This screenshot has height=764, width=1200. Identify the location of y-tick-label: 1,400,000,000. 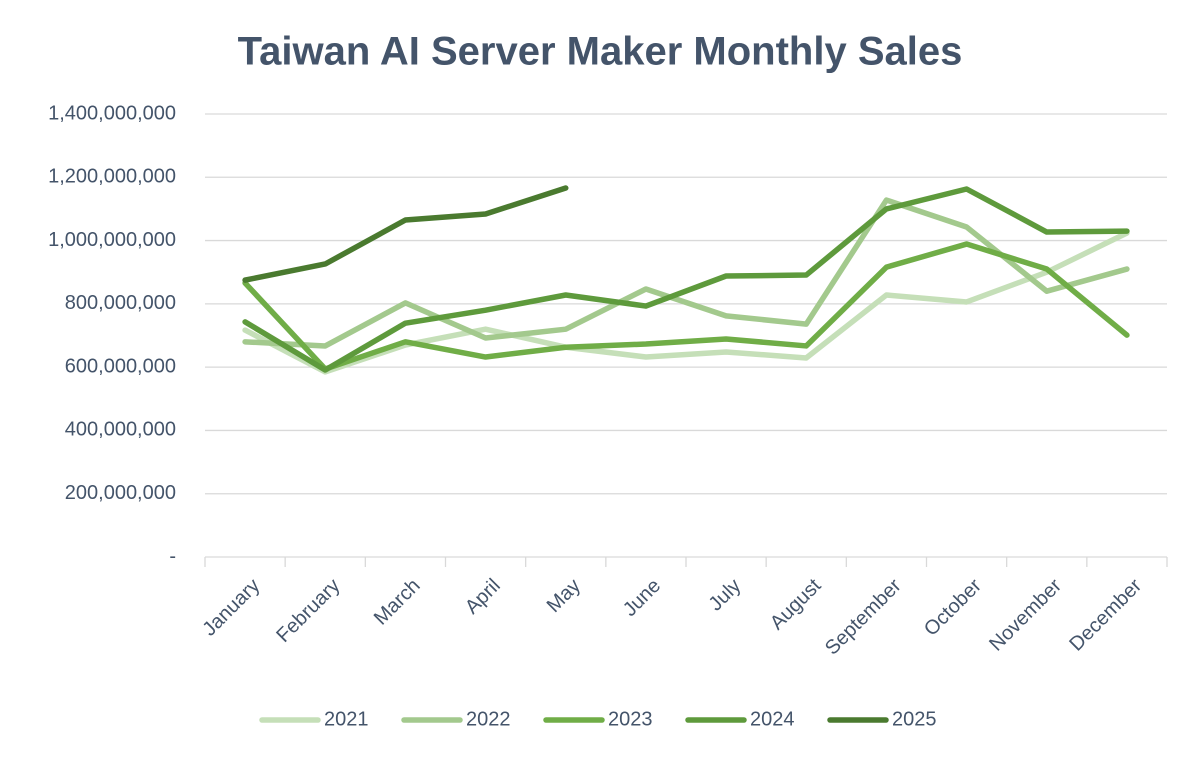
(112, 113).